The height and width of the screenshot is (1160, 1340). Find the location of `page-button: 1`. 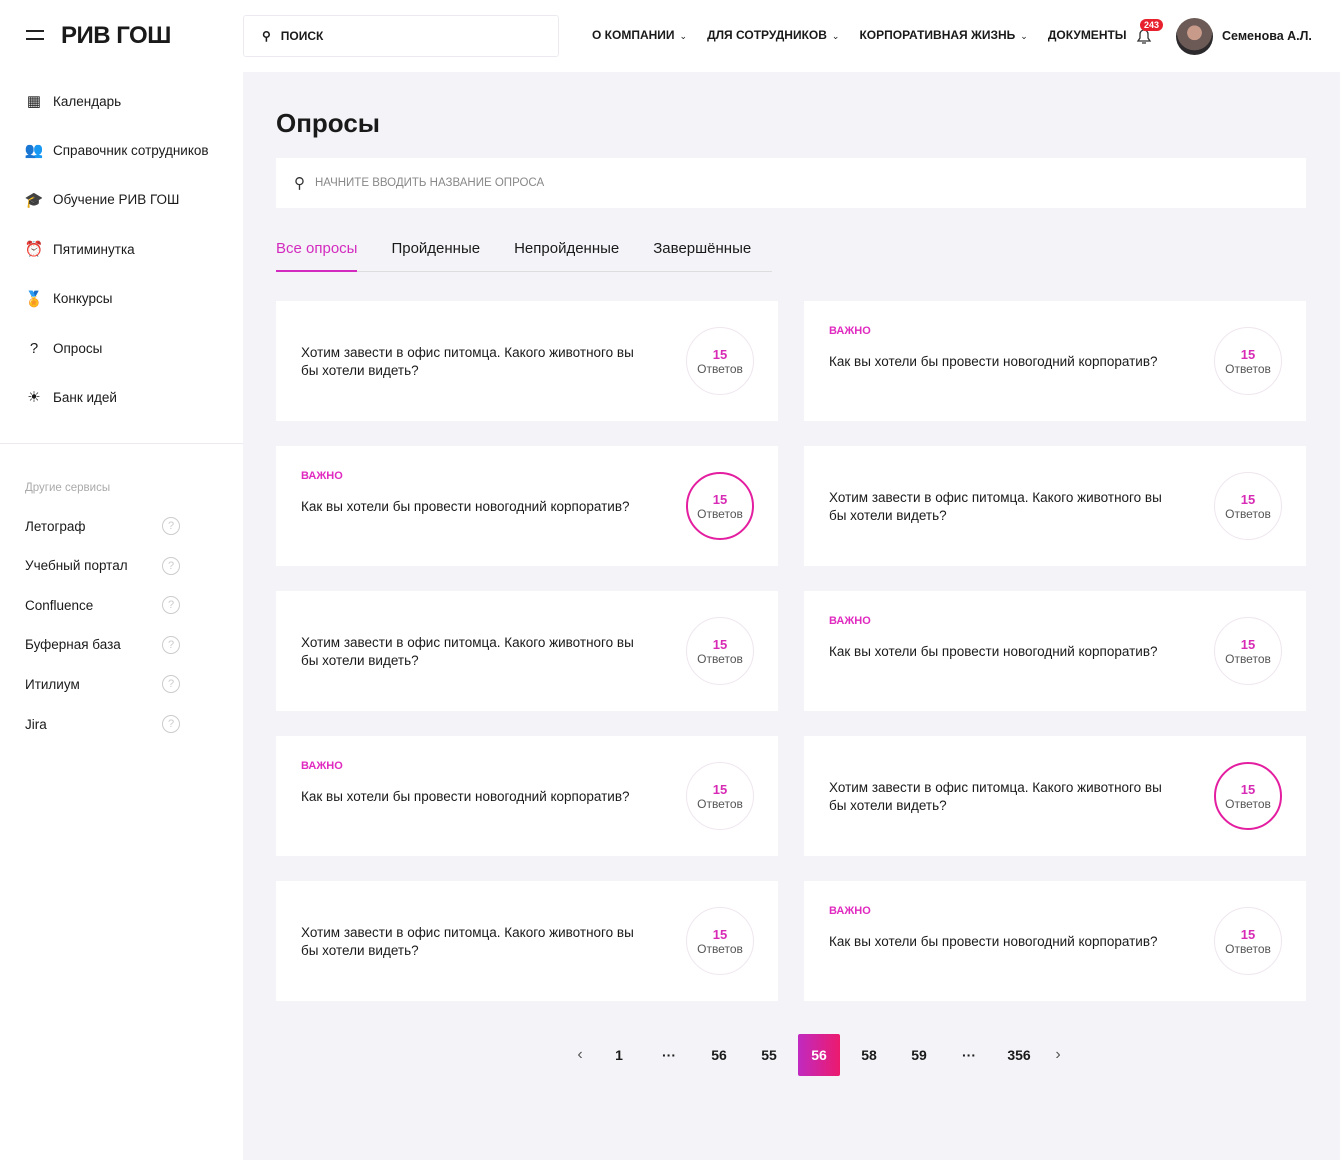

page-button: 1 is located at coordinates (619, 1055).